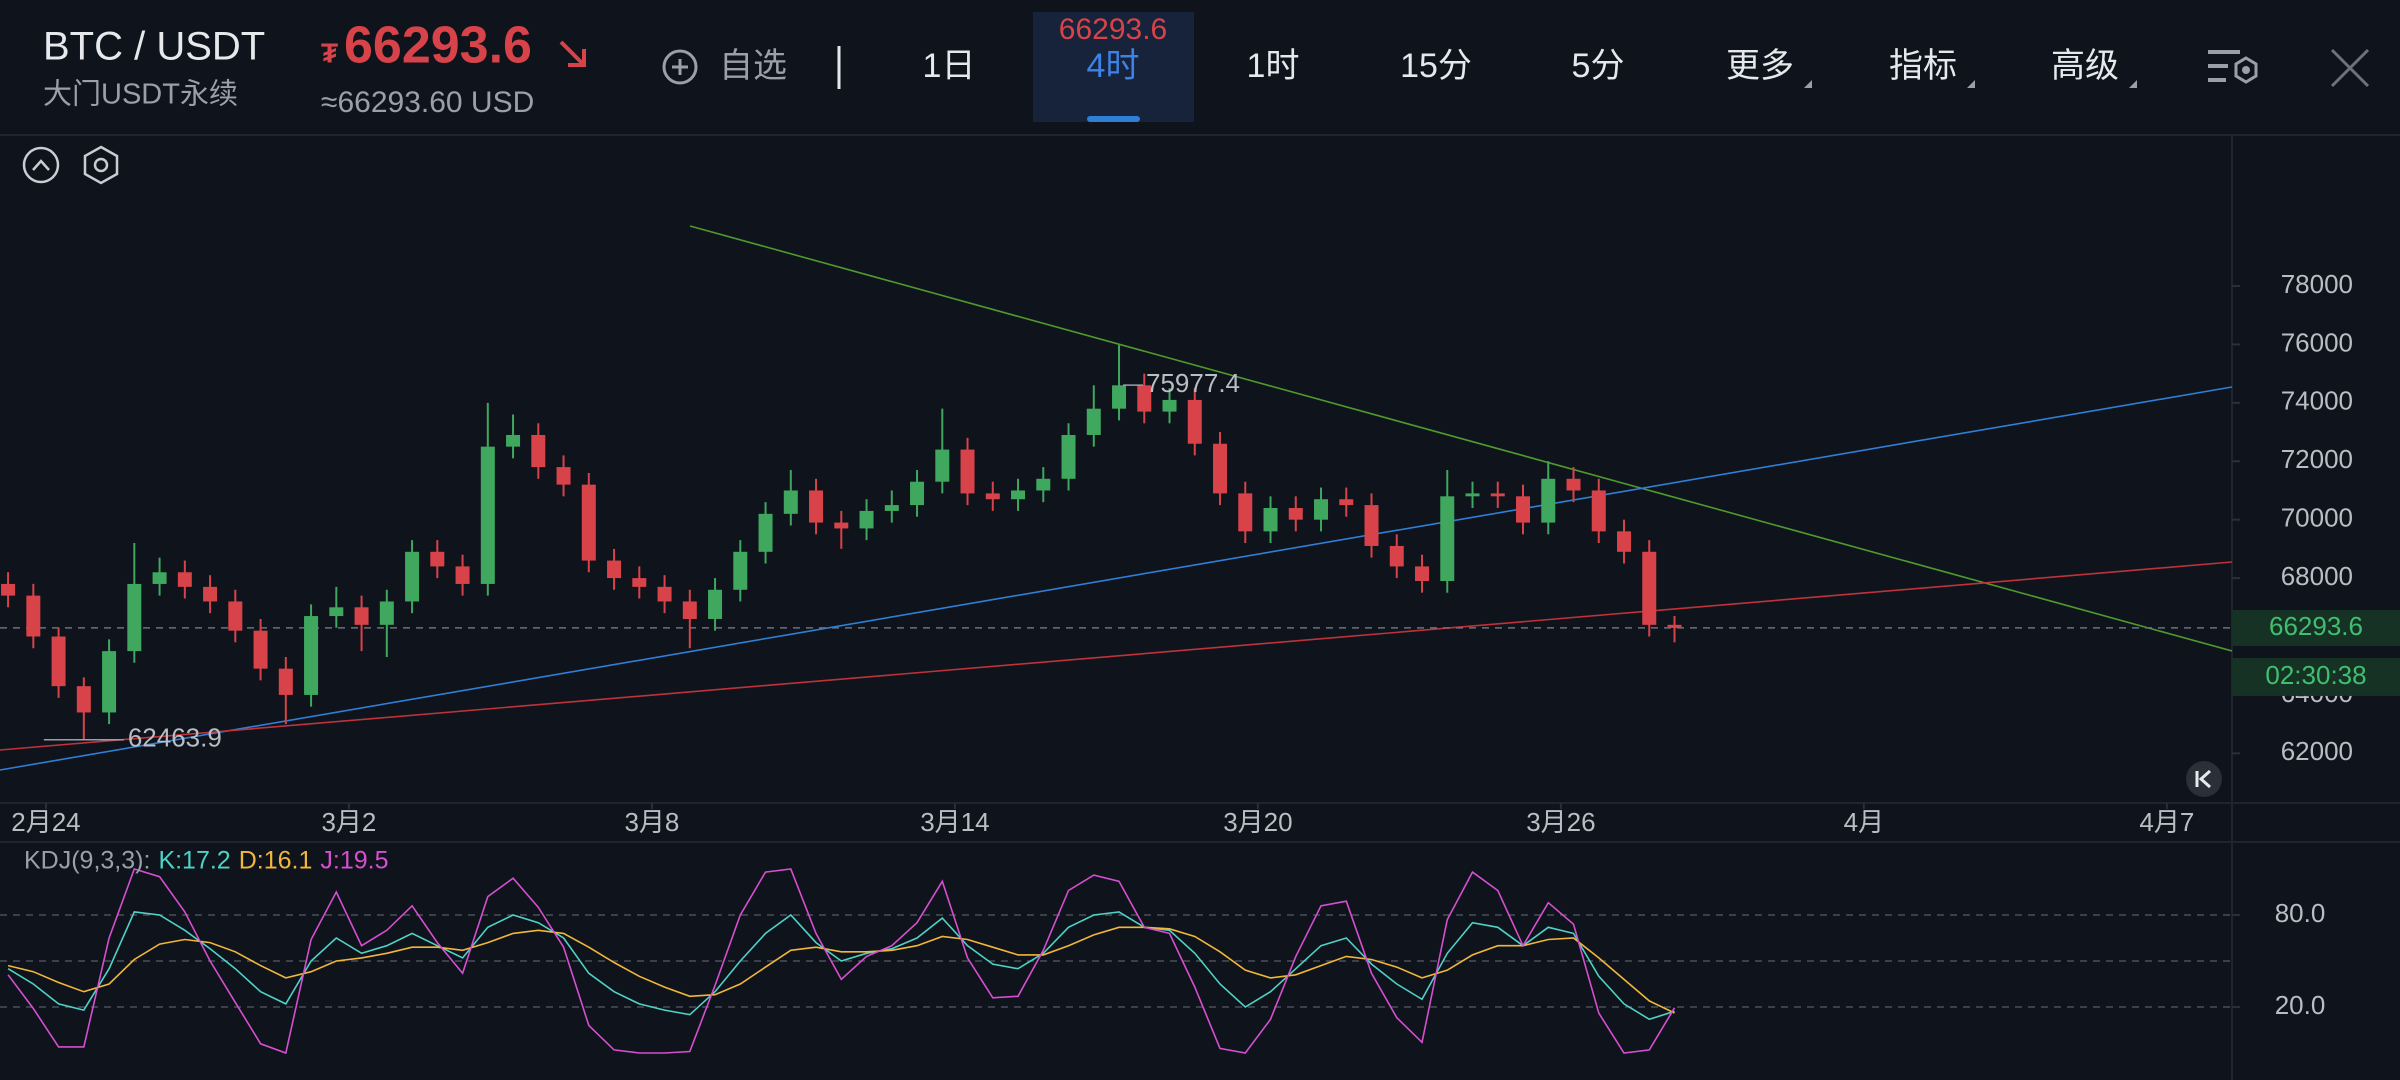  I want to click on tab: 66293.64时, so click(1113, 67).